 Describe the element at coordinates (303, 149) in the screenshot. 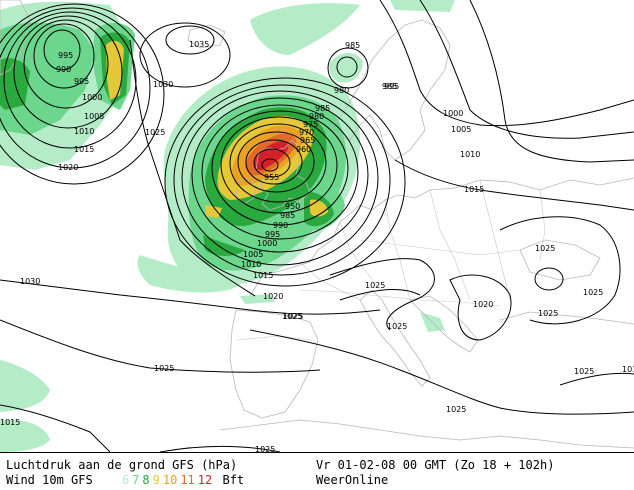

I see `isobar-label: 960` at that location.